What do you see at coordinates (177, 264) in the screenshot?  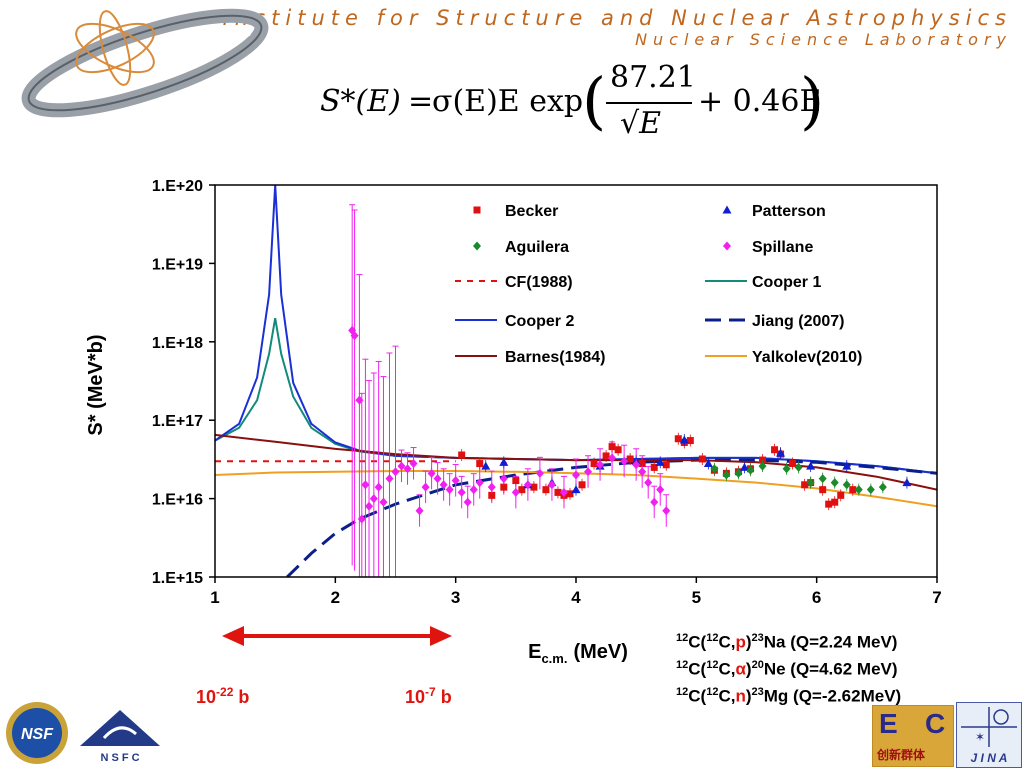 I see `y-tick-label: 1.E+19` at bounding box center [177, 264].